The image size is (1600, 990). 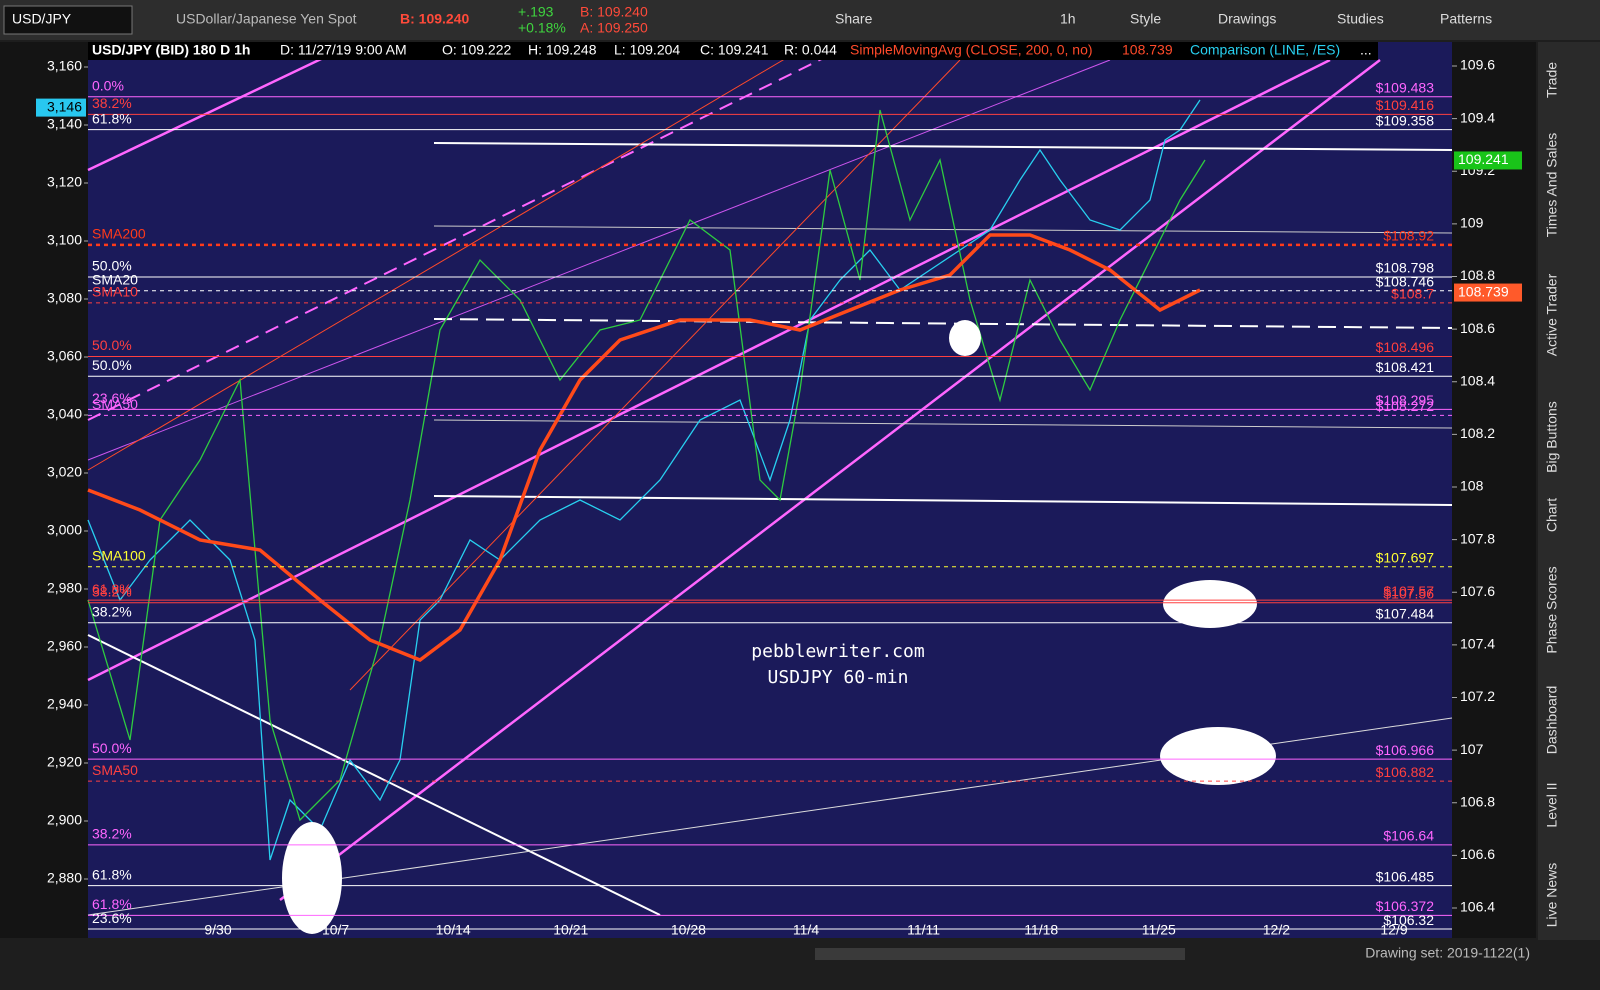 I want to click on side-tab: Live News, so click(x=1552, y=895).